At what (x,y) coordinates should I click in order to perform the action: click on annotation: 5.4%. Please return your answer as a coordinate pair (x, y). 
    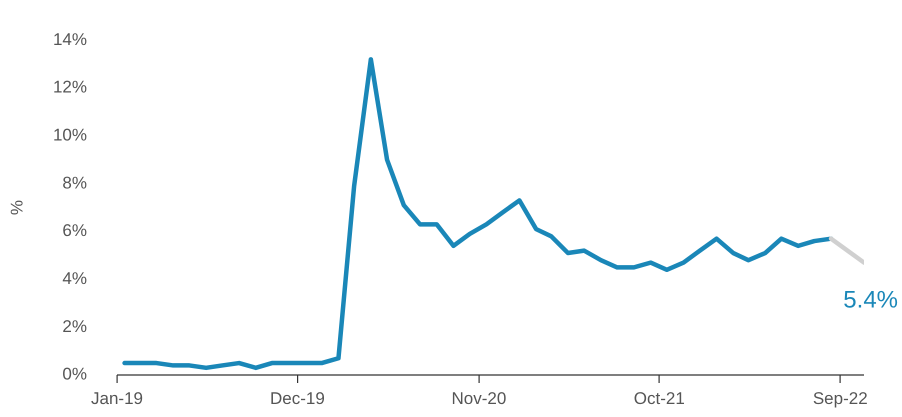
    Looking at the image, I should click on (870, 300).